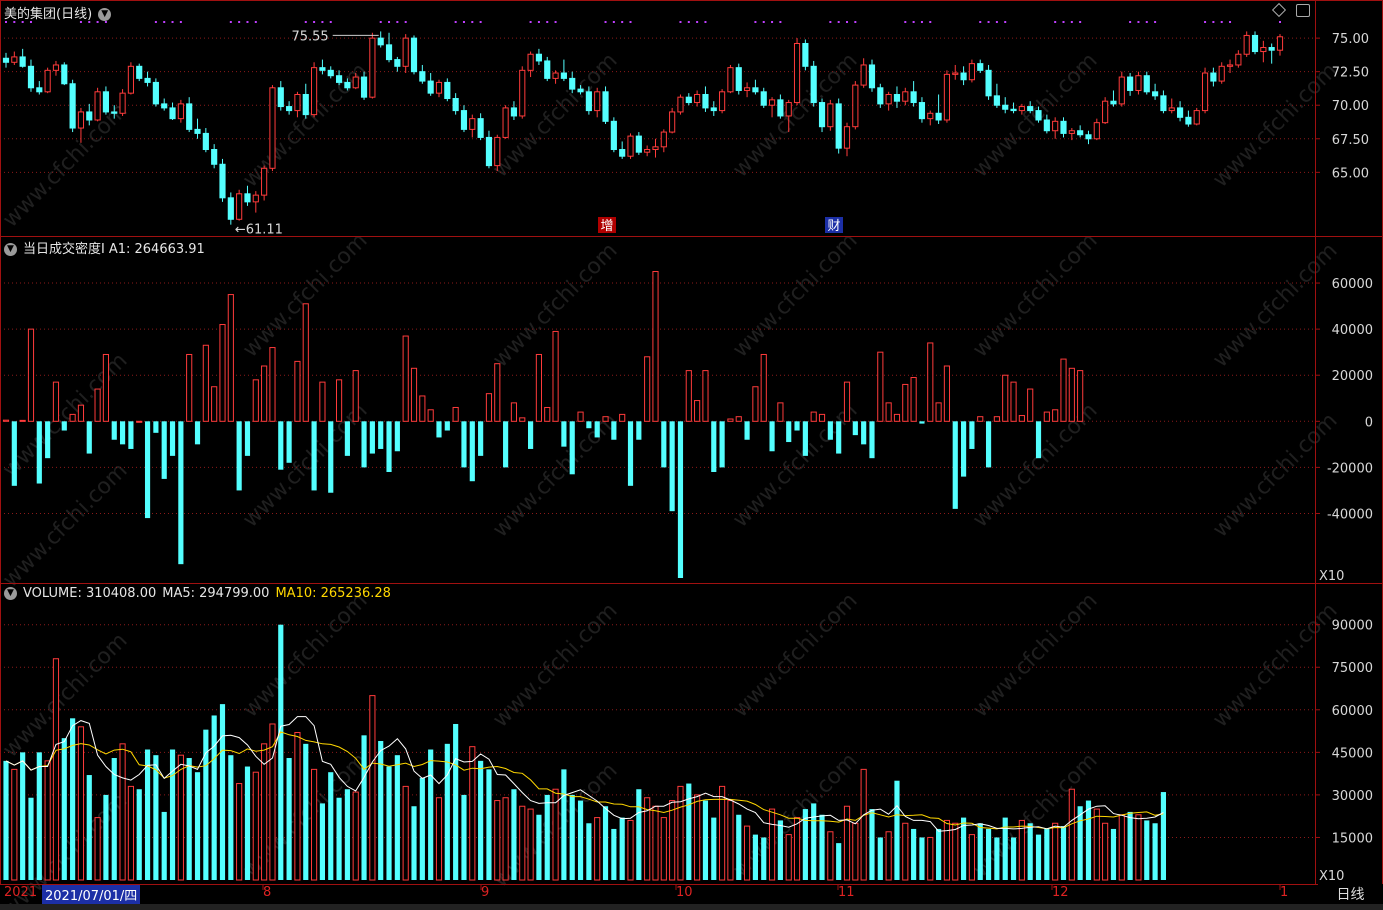 The image size is (1383, 910). Describe the element at coordinates (1350, 894) in the screenshot. I see `period-tab: 日线` at that location.